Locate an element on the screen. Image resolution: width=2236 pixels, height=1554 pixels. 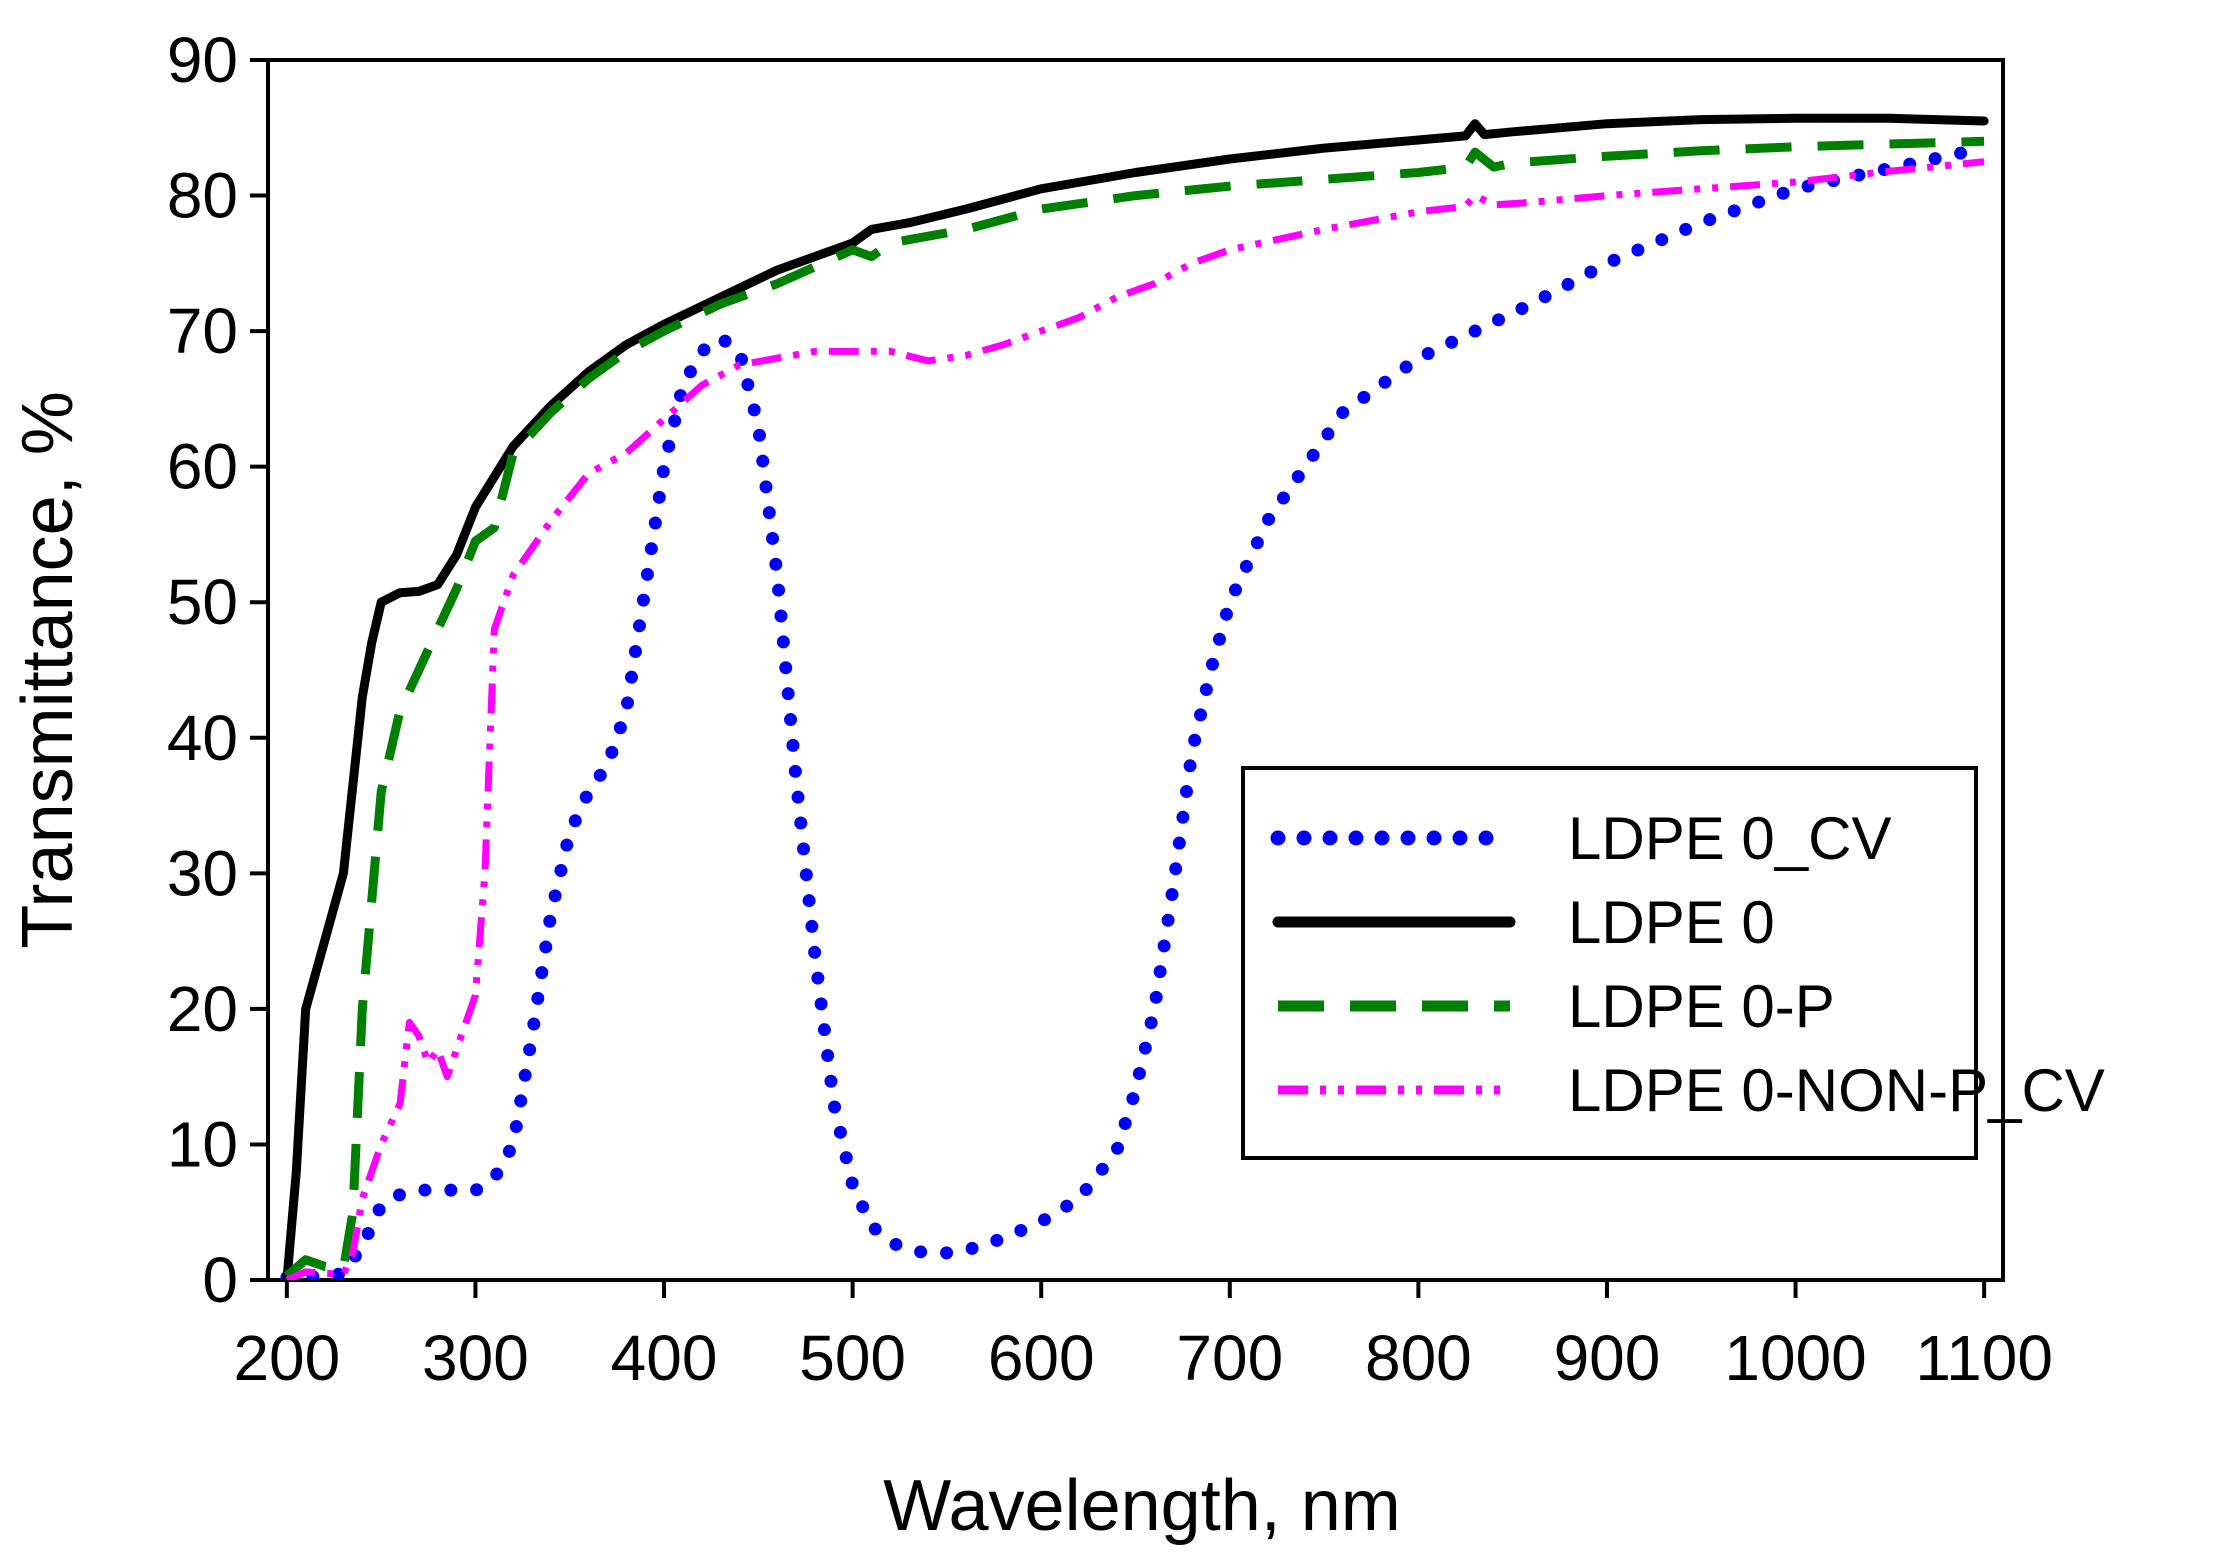
x-tick-label: 600 is located at coordinates (1041, 1358).